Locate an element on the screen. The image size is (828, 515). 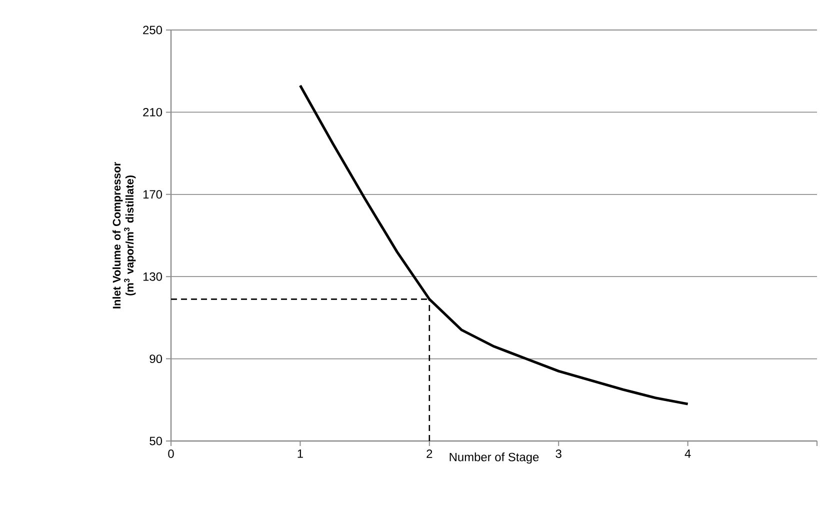
x-tick-label: 4 is located at coordinates (687, 454).